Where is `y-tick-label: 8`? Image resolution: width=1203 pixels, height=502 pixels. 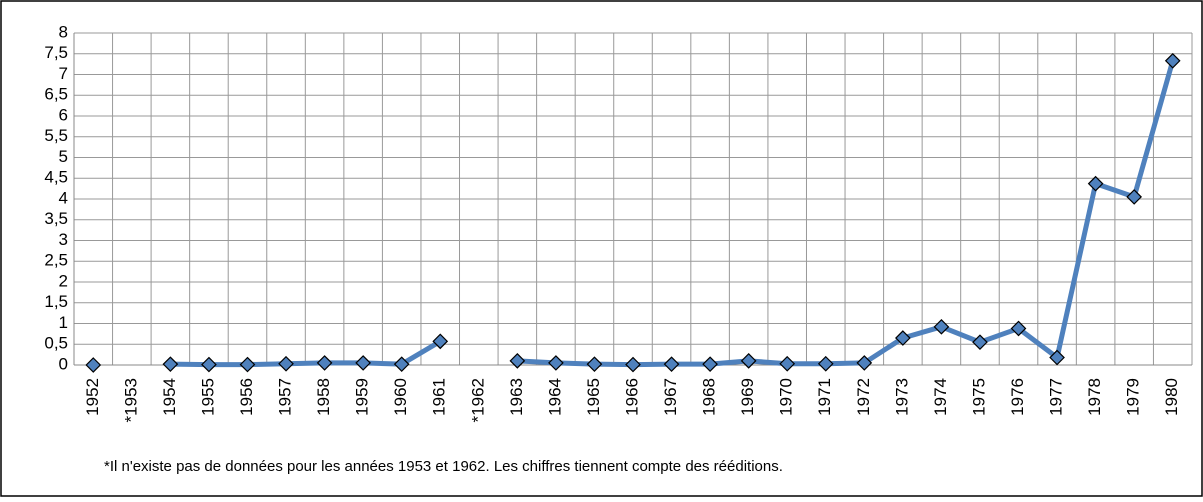 y-tick-label: 8 is located at coordinates (63, 31).